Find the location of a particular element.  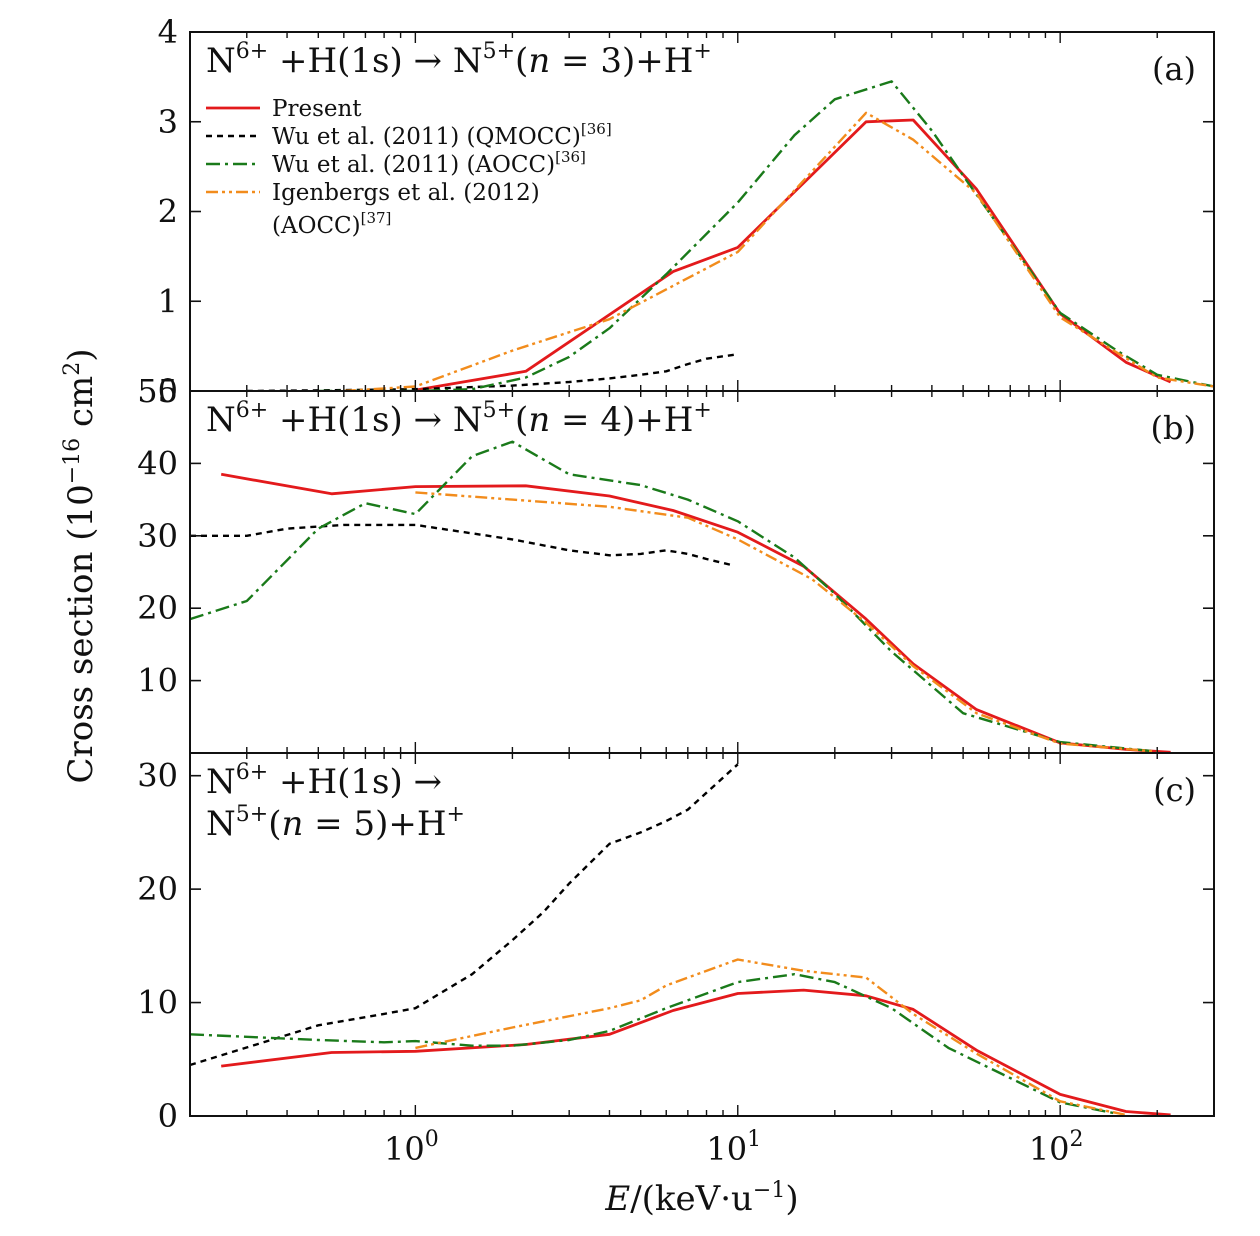

y-tick-label-c: 20 is located at coordinates (157, 889).